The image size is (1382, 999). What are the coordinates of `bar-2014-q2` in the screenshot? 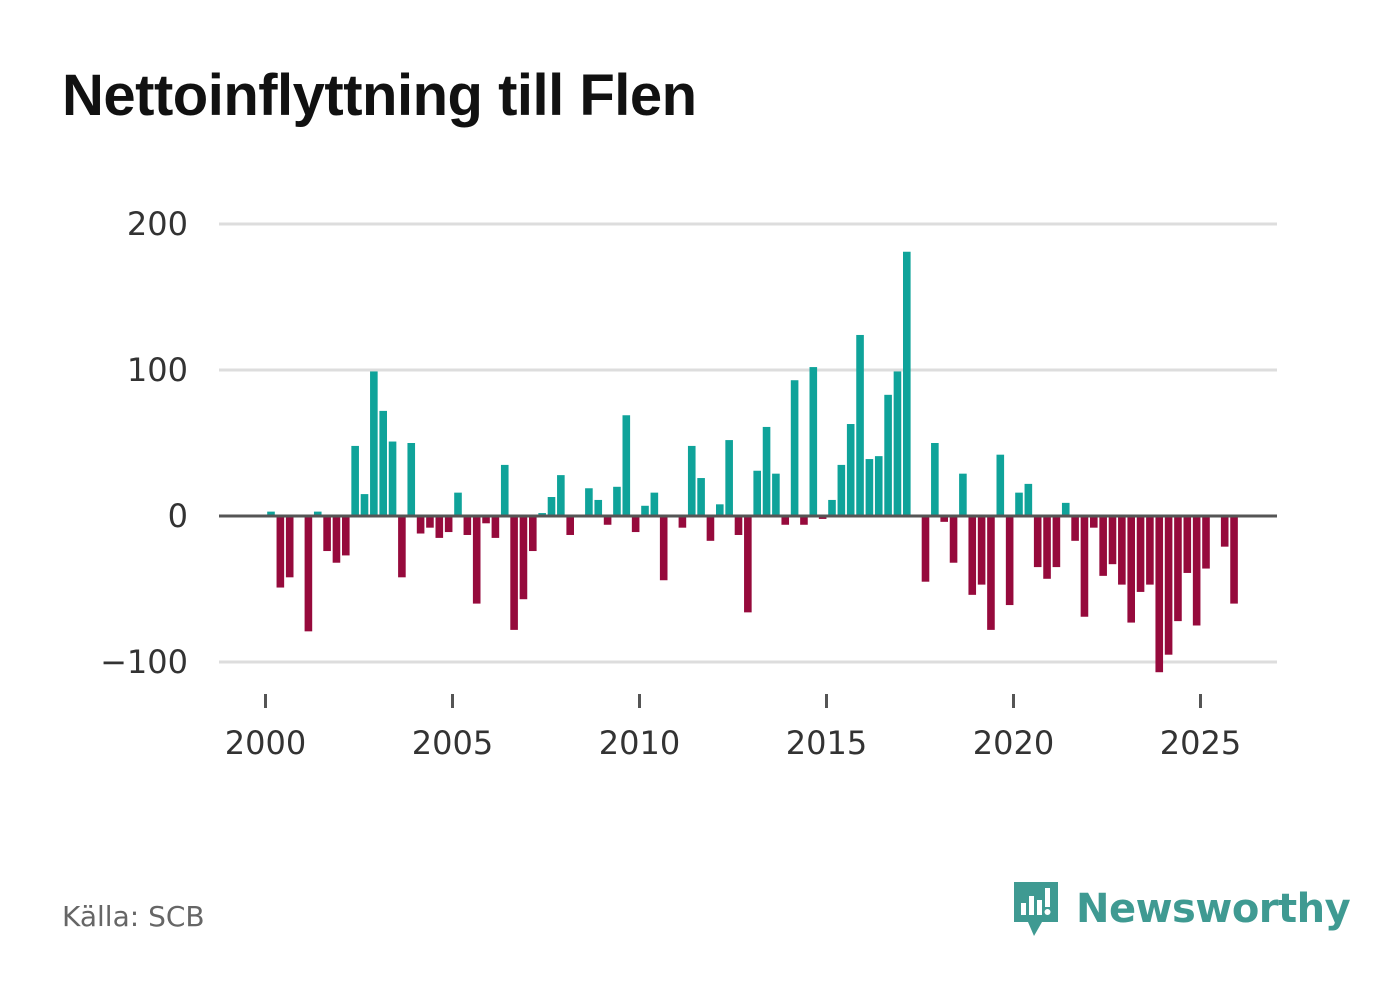 It's located at (804, 520).